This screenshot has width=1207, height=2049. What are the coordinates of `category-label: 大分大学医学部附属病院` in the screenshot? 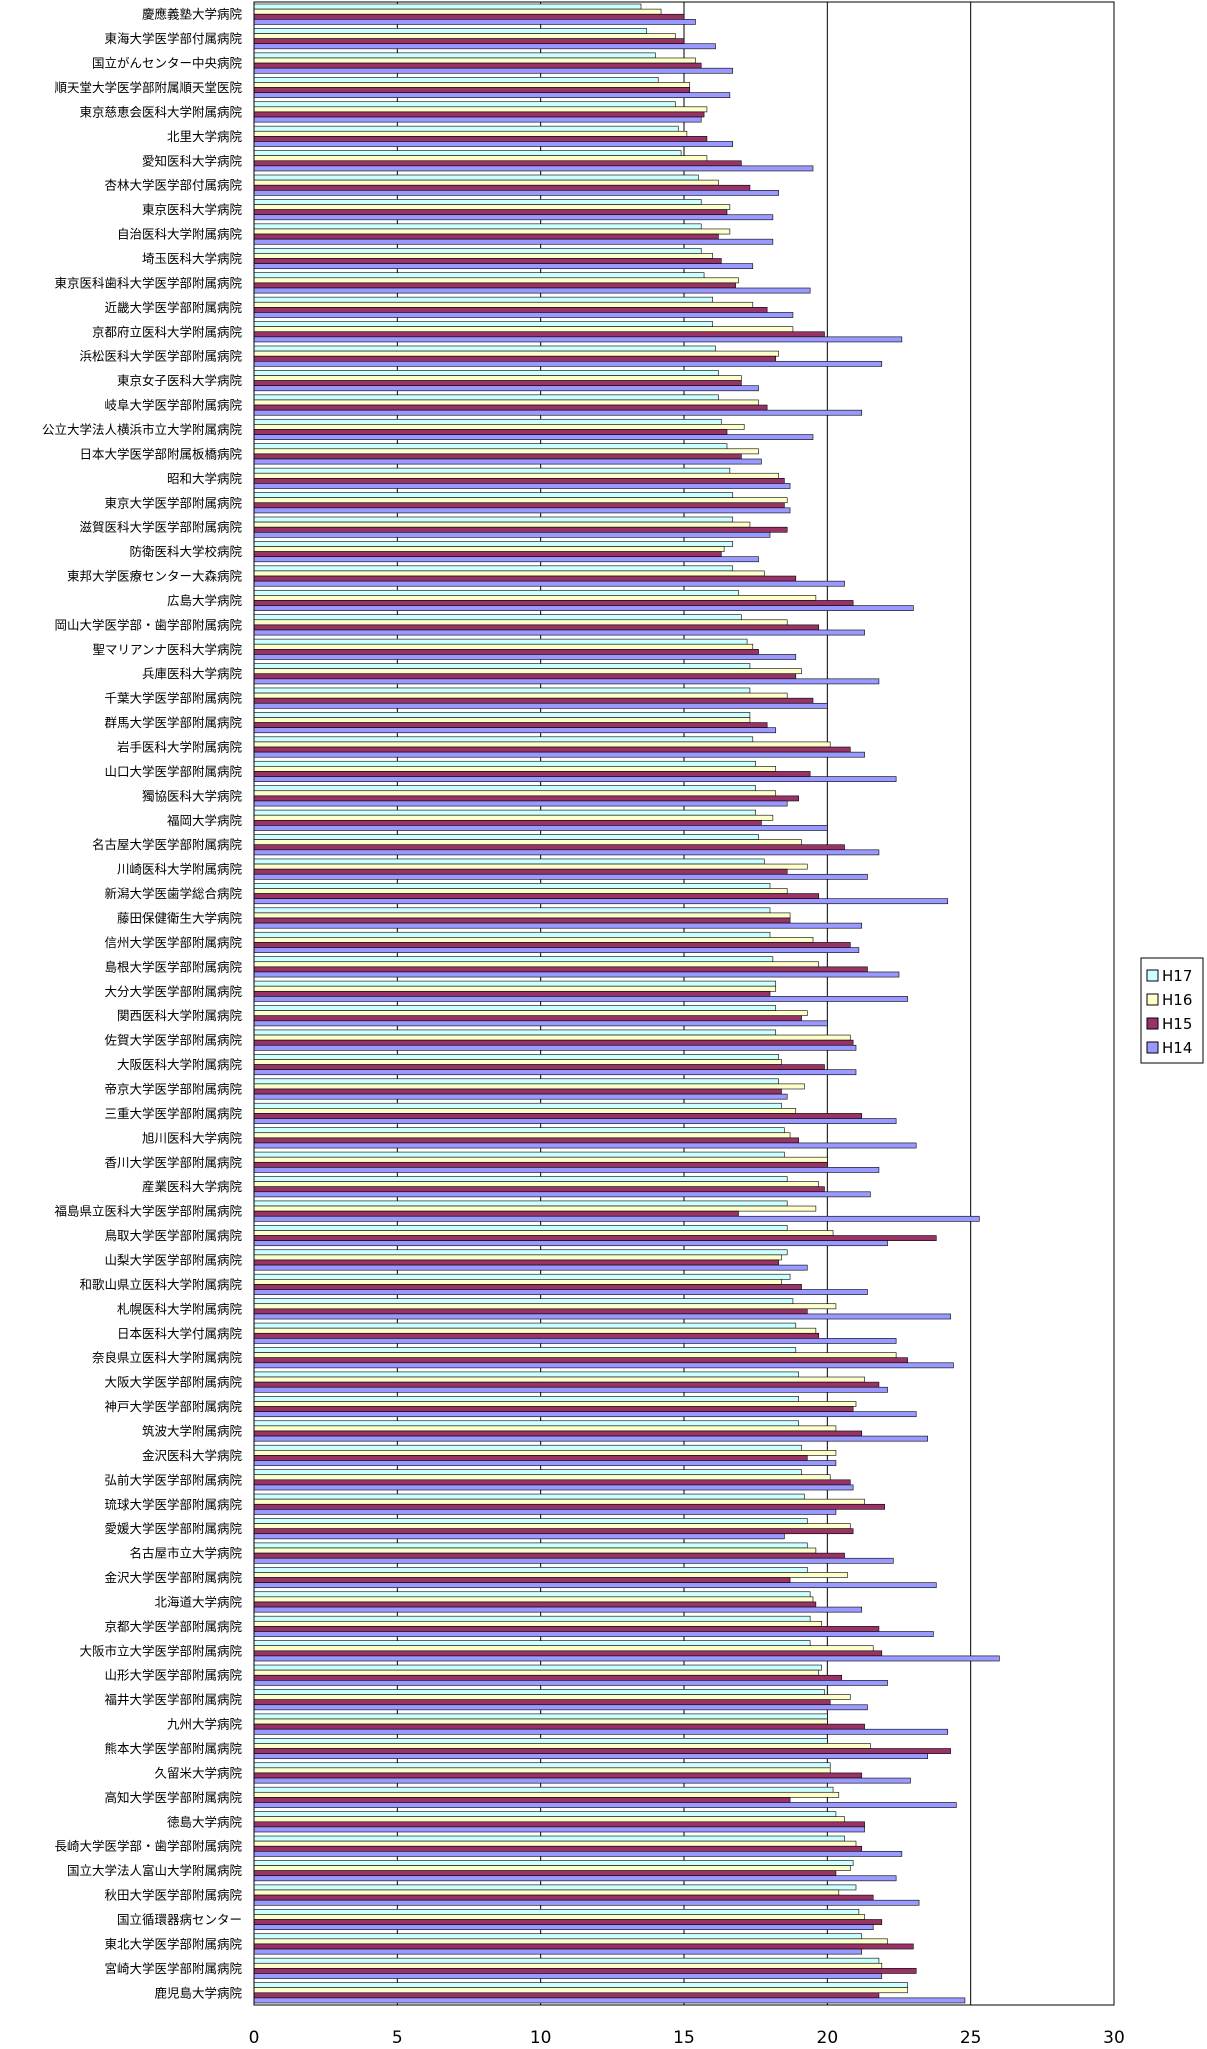 It's located at (173, 991).